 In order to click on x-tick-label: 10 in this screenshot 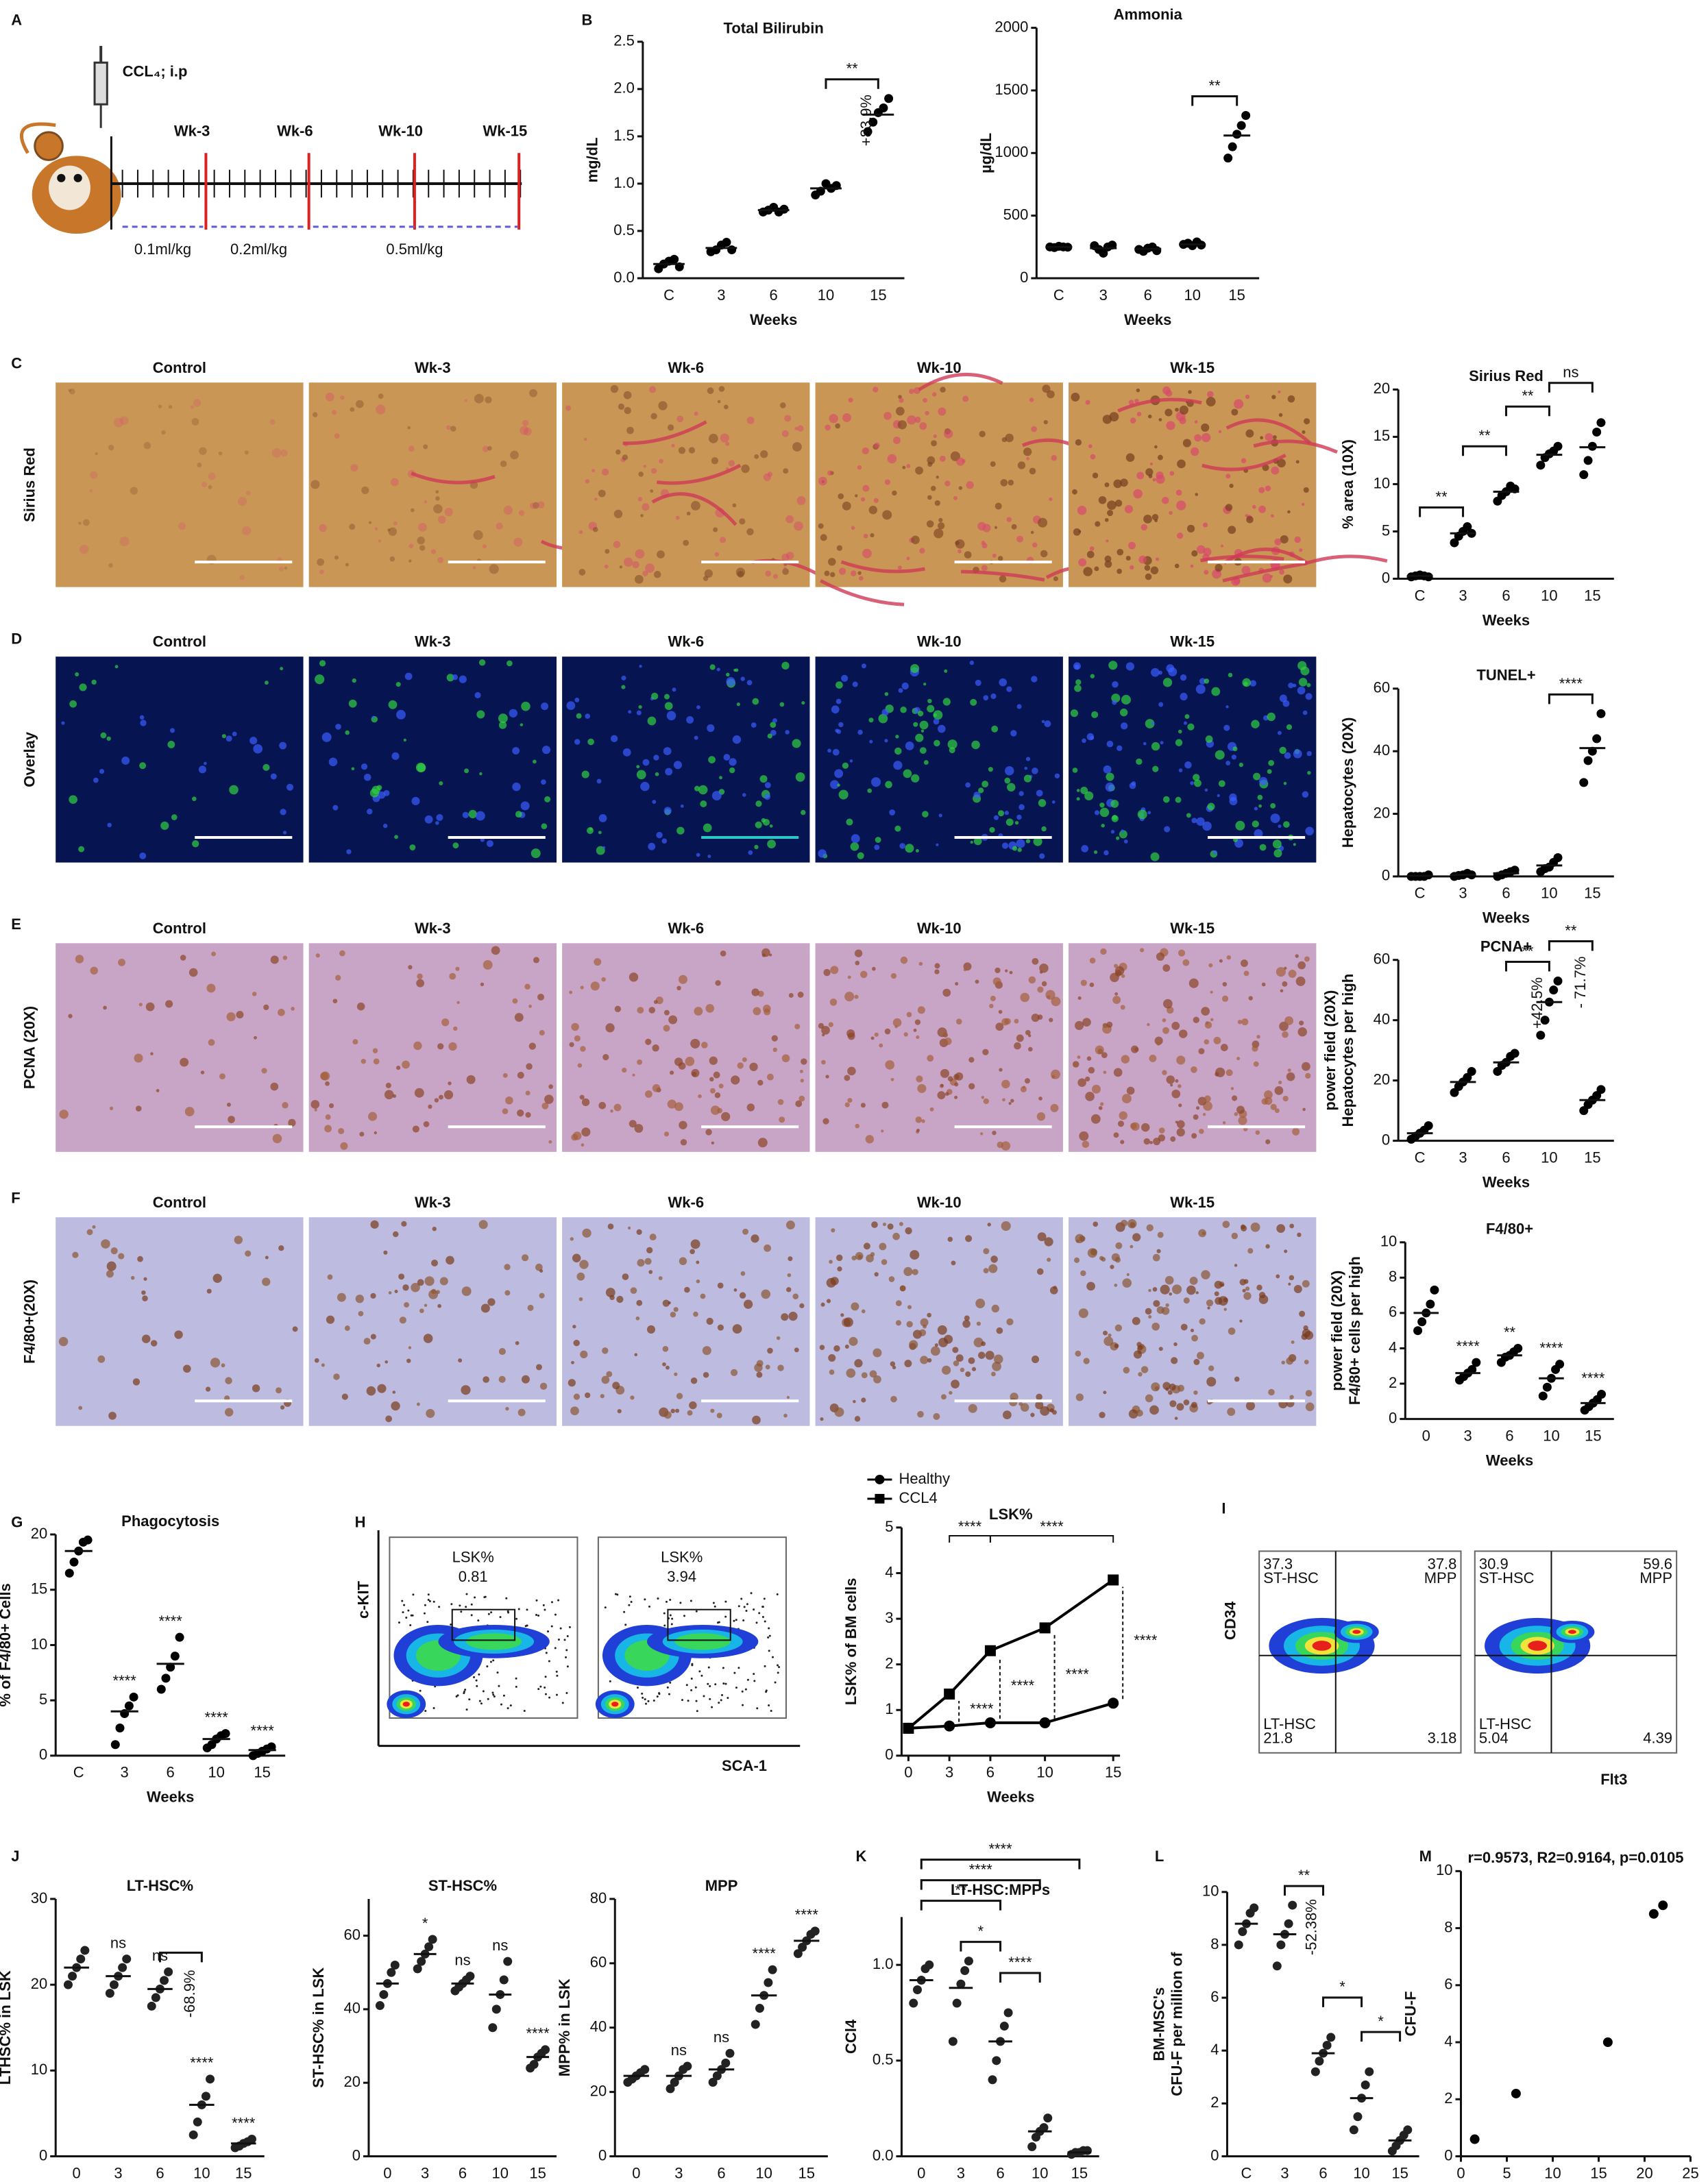, I will do `click(1044, 1773)`.